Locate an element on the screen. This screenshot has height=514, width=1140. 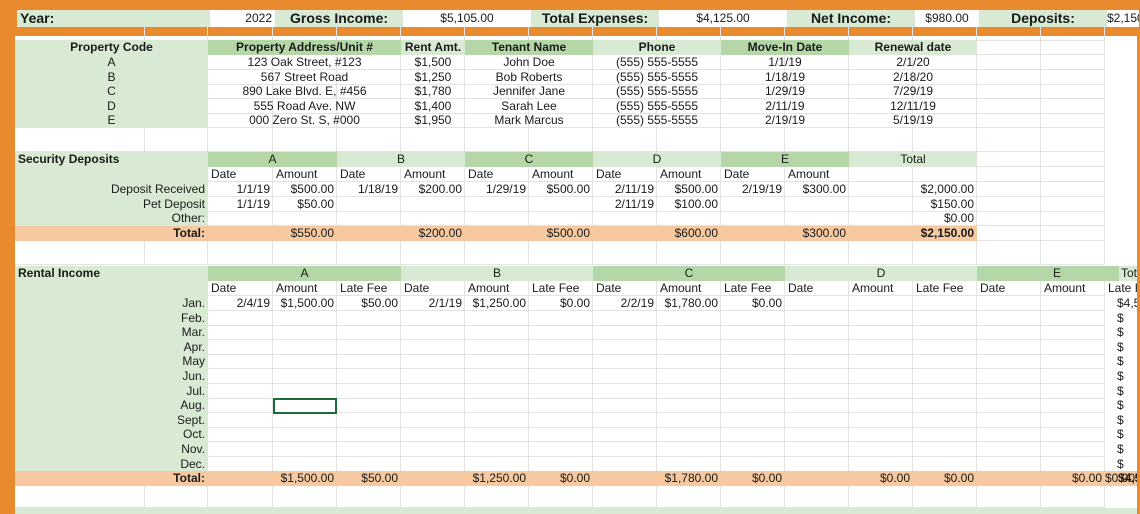
deposit-amount is located at coordinates (817, 218).